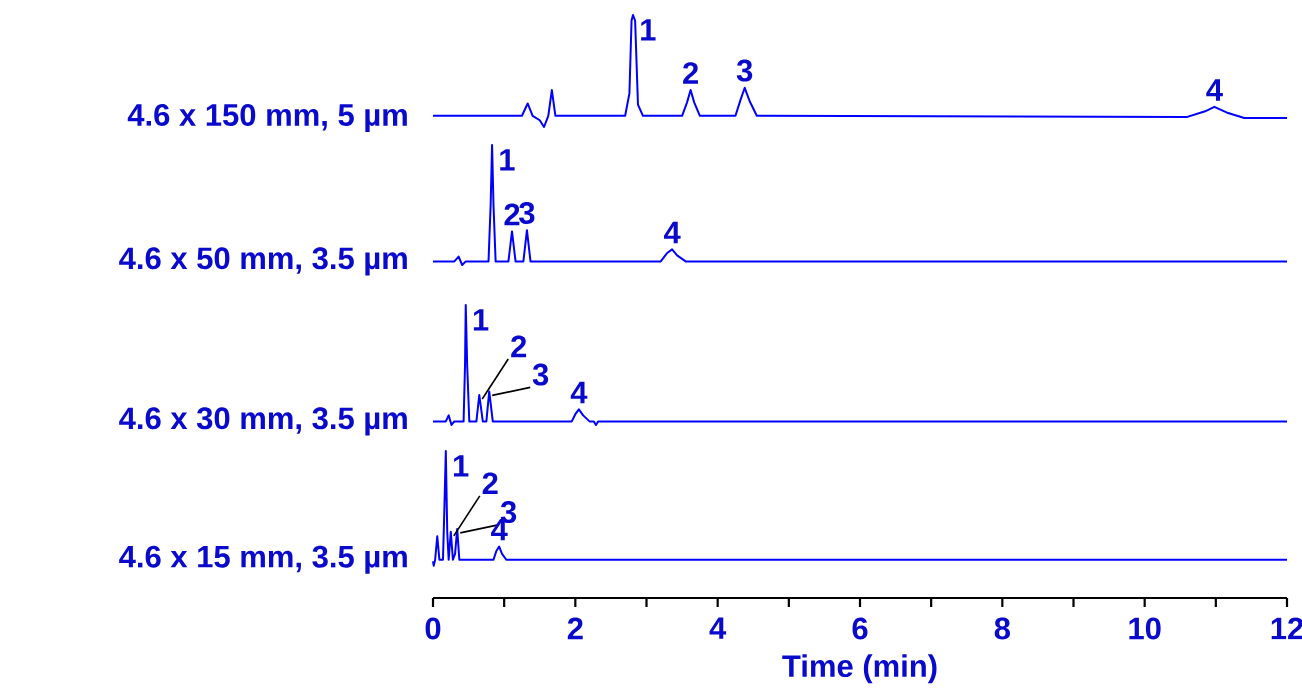 The width and height of the screenshot is (1302, 693). I want to click on x-tick-label: 4, so click(718, 628).